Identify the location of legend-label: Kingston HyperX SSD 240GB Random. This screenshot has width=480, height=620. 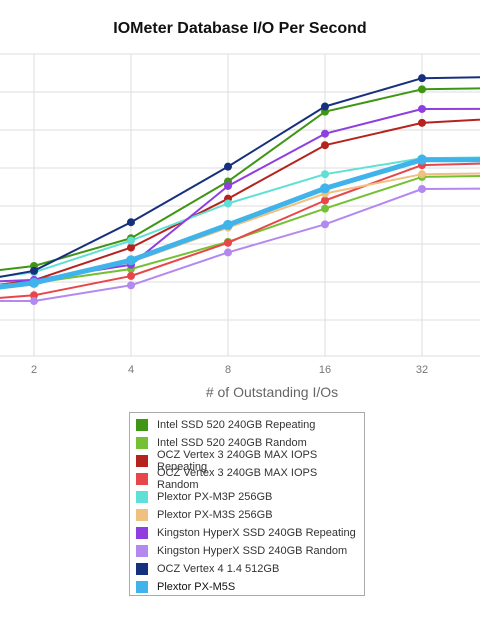
(252, 551).